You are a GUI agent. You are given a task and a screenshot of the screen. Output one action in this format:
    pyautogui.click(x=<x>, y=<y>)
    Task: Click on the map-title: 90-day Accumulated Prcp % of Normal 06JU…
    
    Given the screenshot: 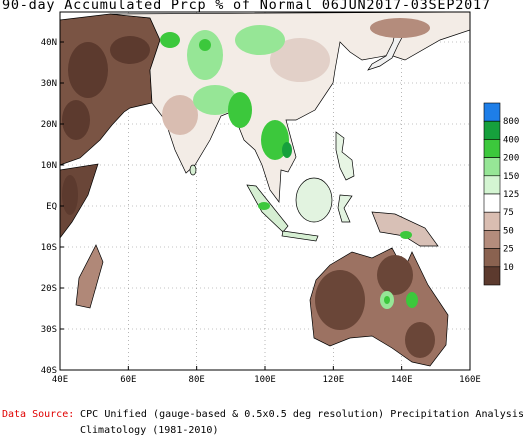 What is the action you would take?
    pyautogui.click(x=246, y=6)
    